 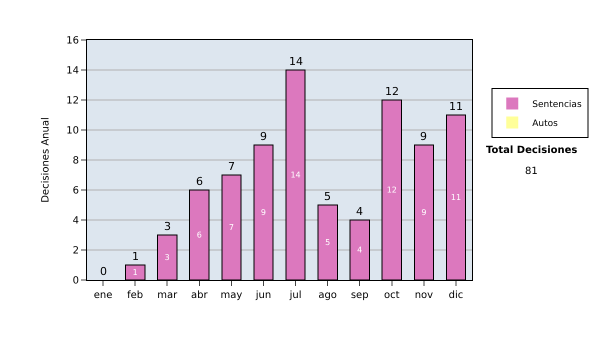 I want to click on data-label: 11, so click(x=456, y=197).